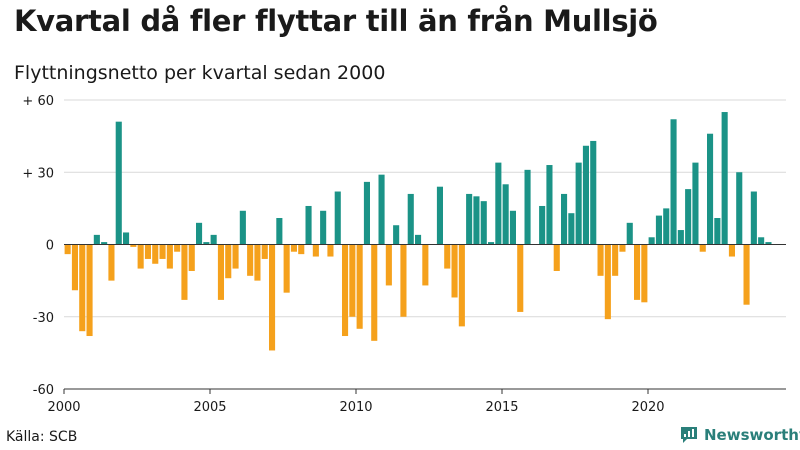 The width and height of the screenshot is (800, 450). What do you see at coordinates (209, 407) in the screenshot?
I see `x-tick-label: 2005` at bounding box center [209, 407].